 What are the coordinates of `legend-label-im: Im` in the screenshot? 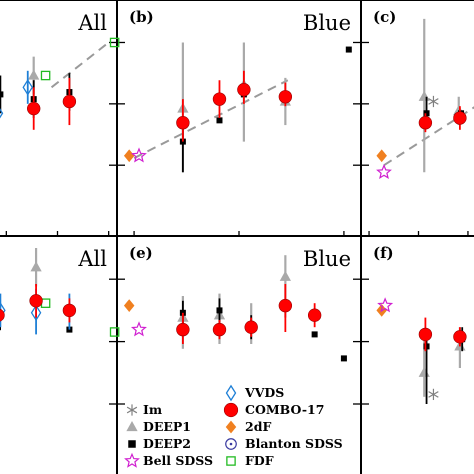 It's located at (152, 409).